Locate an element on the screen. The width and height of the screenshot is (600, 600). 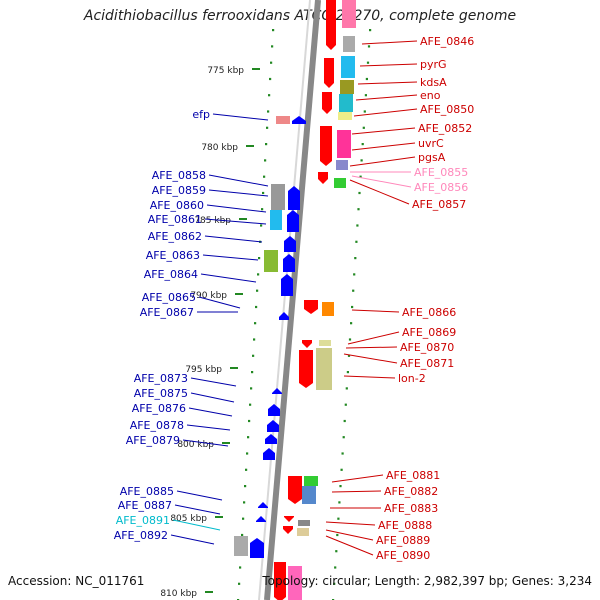
gene-label-AFE_0867: AFE_0867 is located at coordinates (167, 312).